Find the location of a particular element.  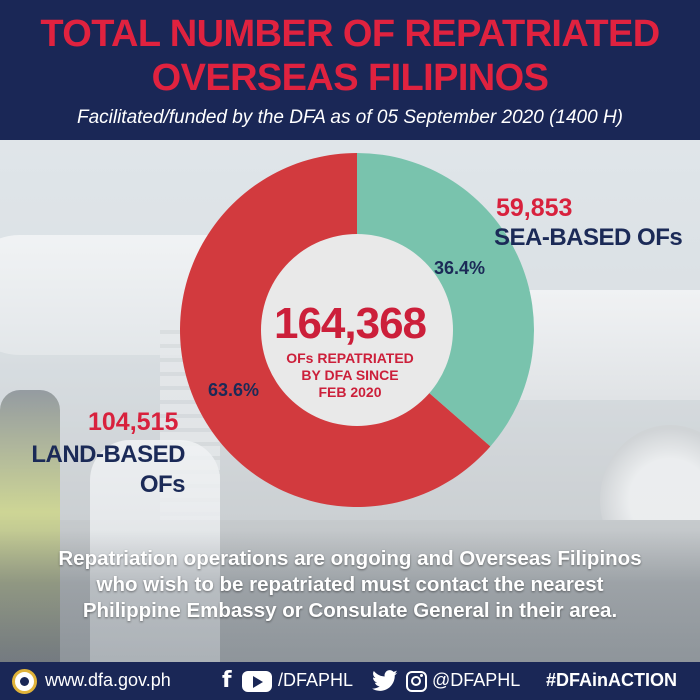

website-link: www.dfa.gov.ph is located at coordinates (108, 680).